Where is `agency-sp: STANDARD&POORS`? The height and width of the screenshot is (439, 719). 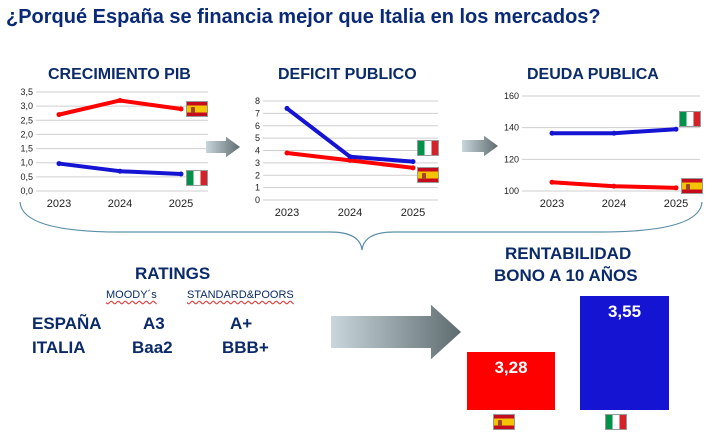 agency-sp: STANDARD&POORS is located at coordinates (240, 295).